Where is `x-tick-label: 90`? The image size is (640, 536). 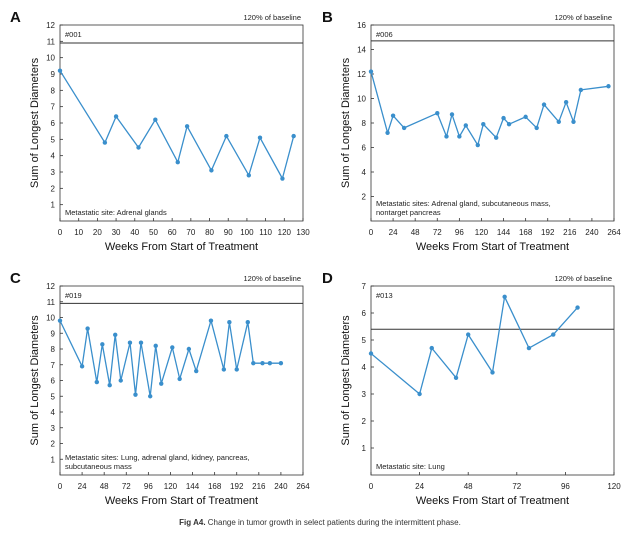 x-tick-label: 90 is located at coordinates (228, 232).